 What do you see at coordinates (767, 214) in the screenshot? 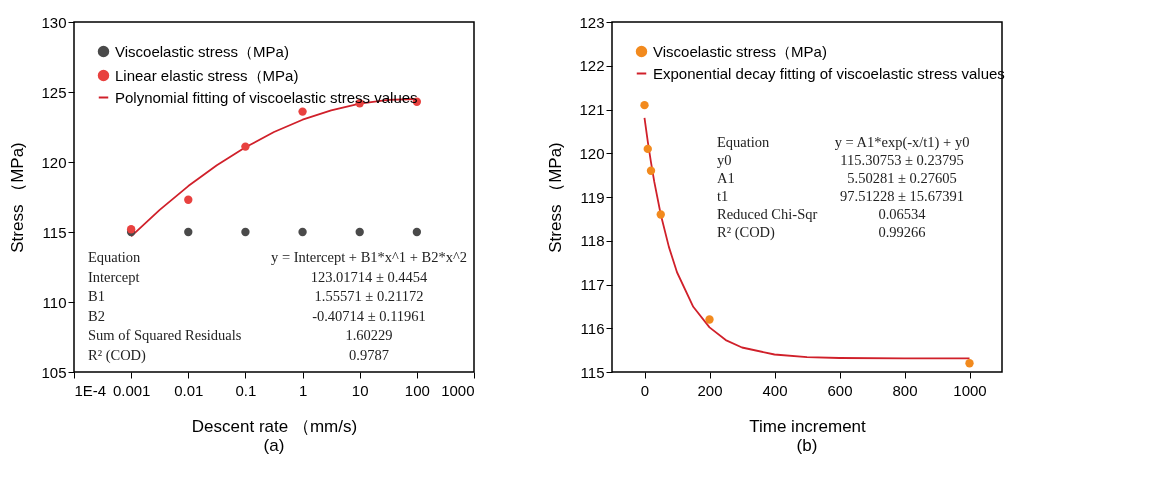
I see `annotation: Reduced Chi-Sqr` at bounding box center [767, 214].